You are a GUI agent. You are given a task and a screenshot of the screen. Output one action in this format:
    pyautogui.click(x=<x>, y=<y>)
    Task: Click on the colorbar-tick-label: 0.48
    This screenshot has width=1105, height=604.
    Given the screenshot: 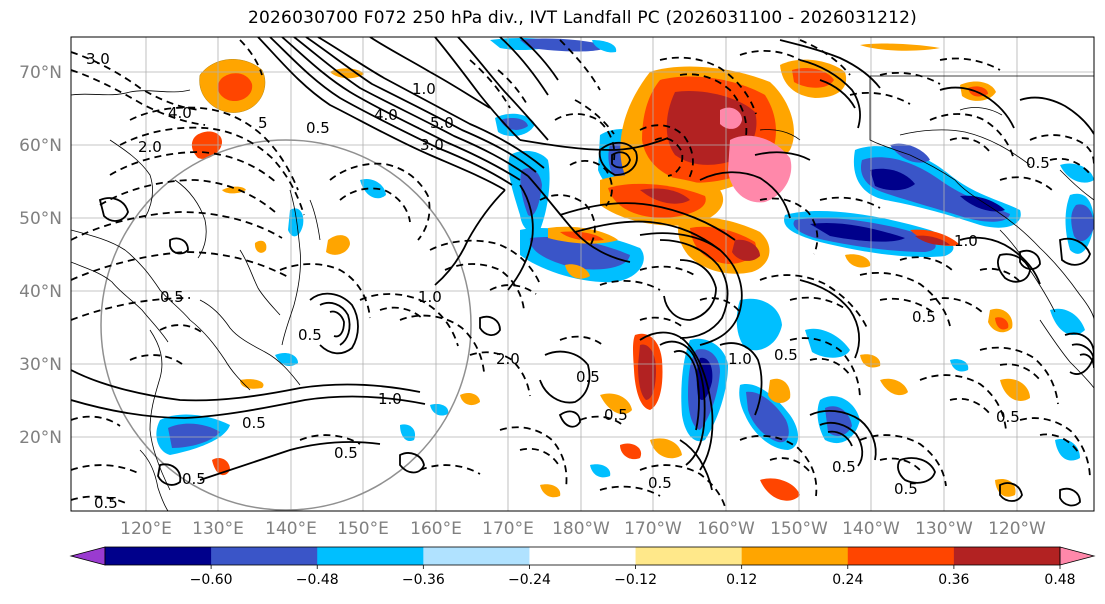 What is the action you would take?
    pyautogui.click(x=1059, y=580)
    